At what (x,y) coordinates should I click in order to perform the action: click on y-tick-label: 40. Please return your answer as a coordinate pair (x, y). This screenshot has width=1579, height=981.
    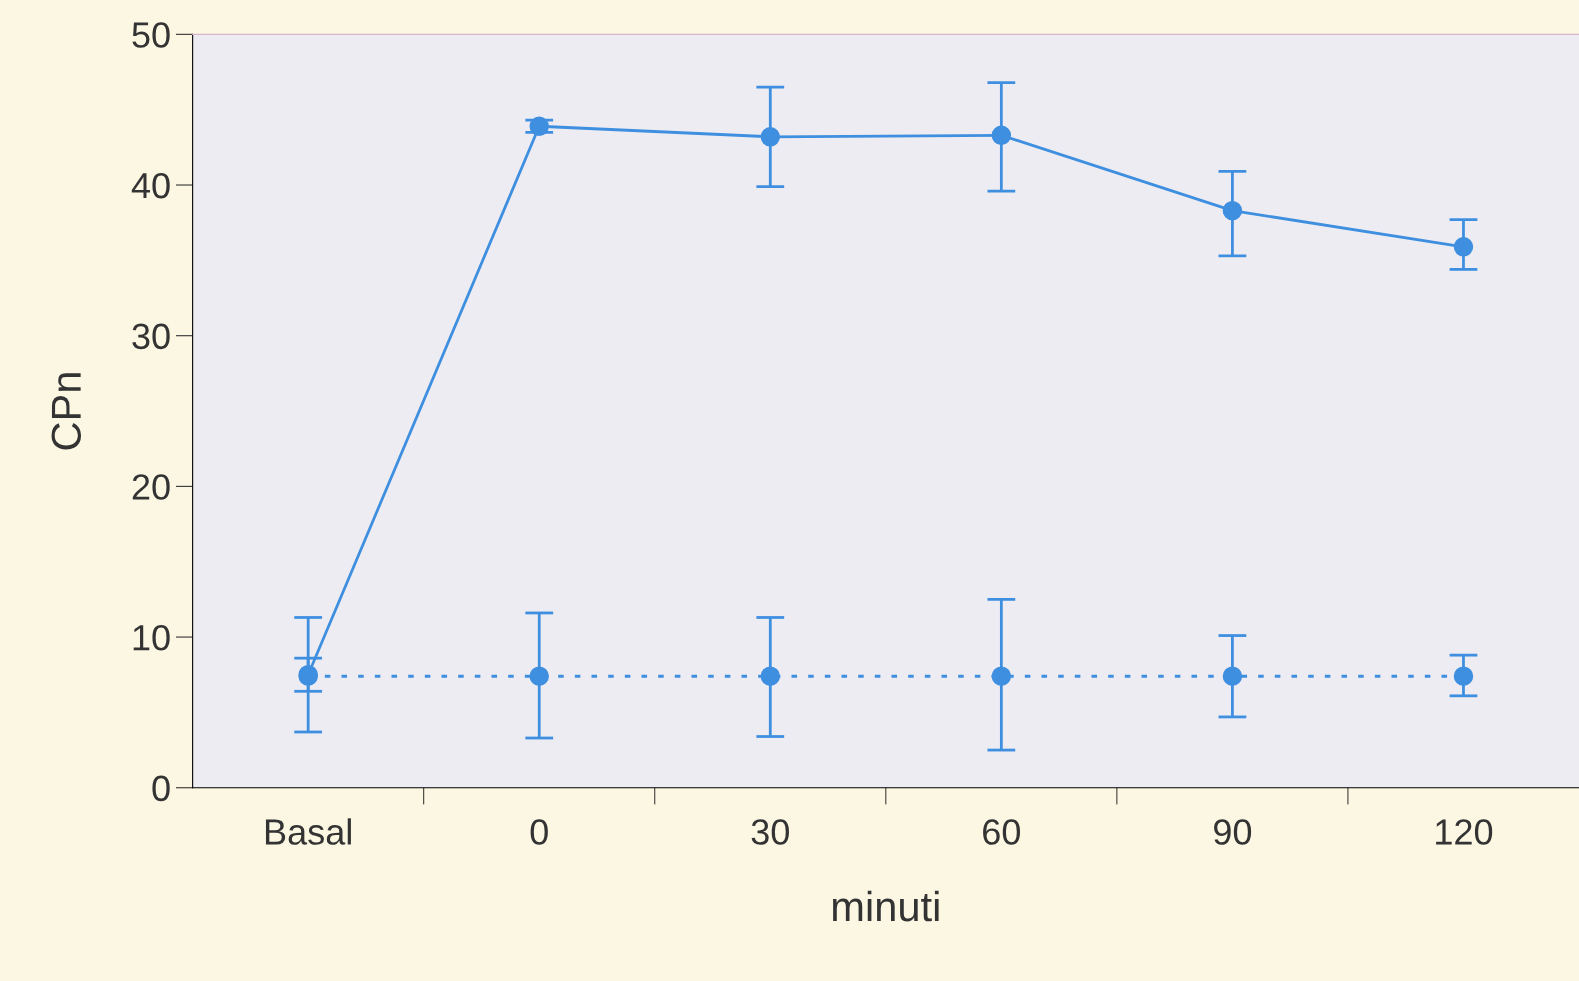
    Looking at the image, I should click on (150, 185).